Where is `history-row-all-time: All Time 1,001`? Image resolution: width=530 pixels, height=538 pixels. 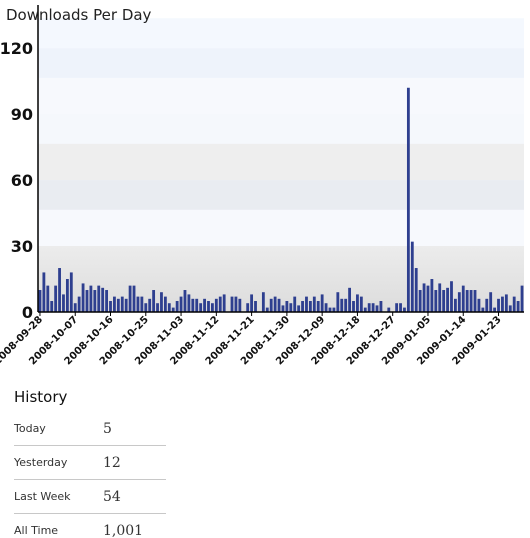
history-row-all-time: All Time 1,001 is located at coordinates (90, 526).